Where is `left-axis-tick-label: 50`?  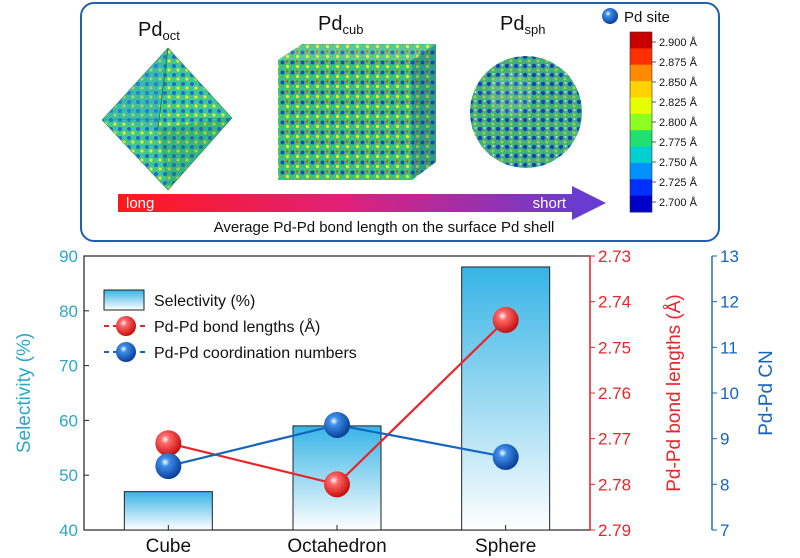 left-axis-tick-label: 50 is located at coordinates (68, 475).